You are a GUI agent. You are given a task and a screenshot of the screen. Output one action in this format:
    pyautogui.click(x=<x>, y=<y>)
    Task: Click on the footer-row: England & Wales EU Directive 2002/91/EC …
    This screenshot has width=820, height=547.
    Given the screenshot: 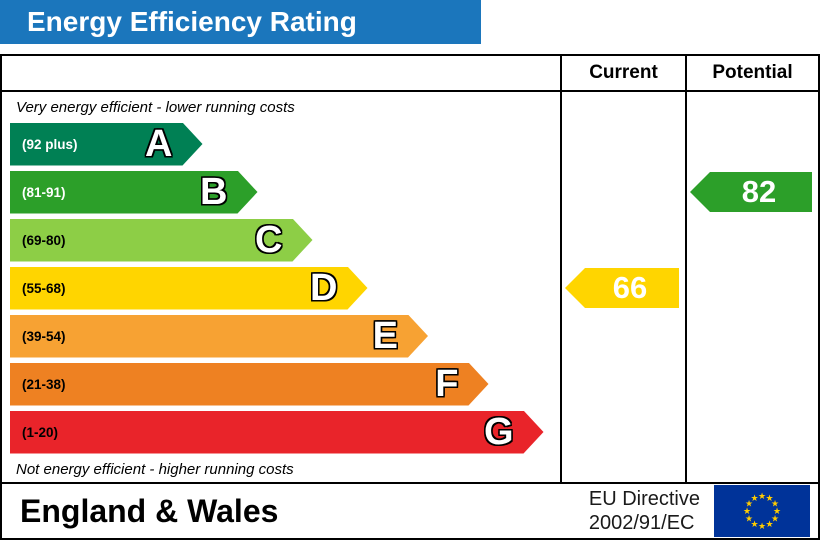 What is the action you would take?
    pyautogui.click(x=410, y=510)
    